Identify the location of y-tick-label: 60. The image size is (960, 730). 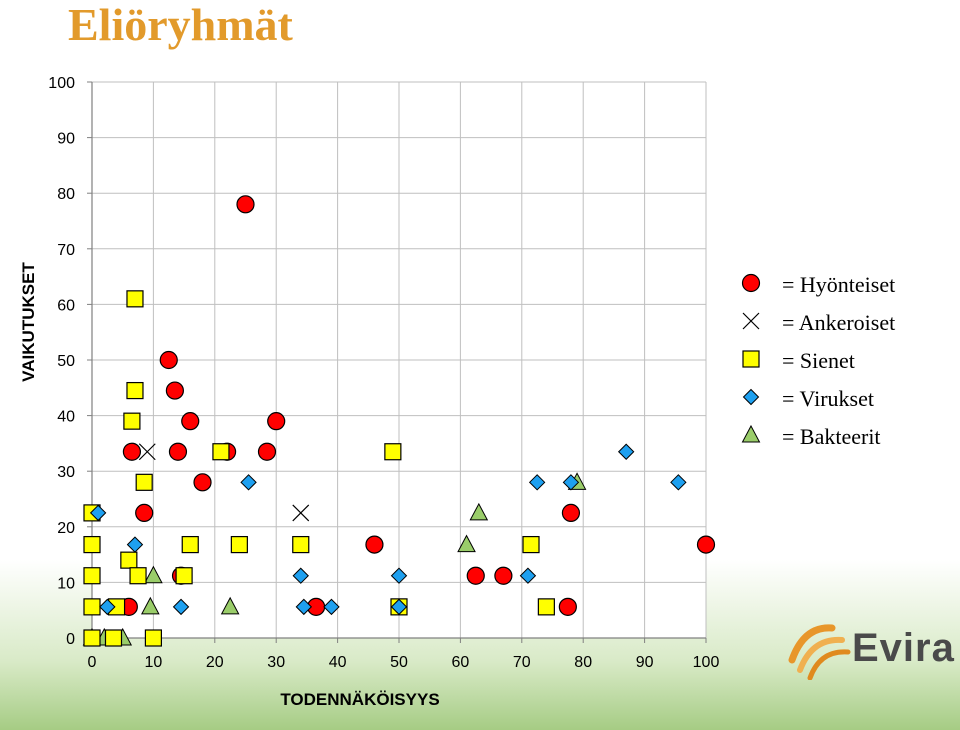
(66, 305).